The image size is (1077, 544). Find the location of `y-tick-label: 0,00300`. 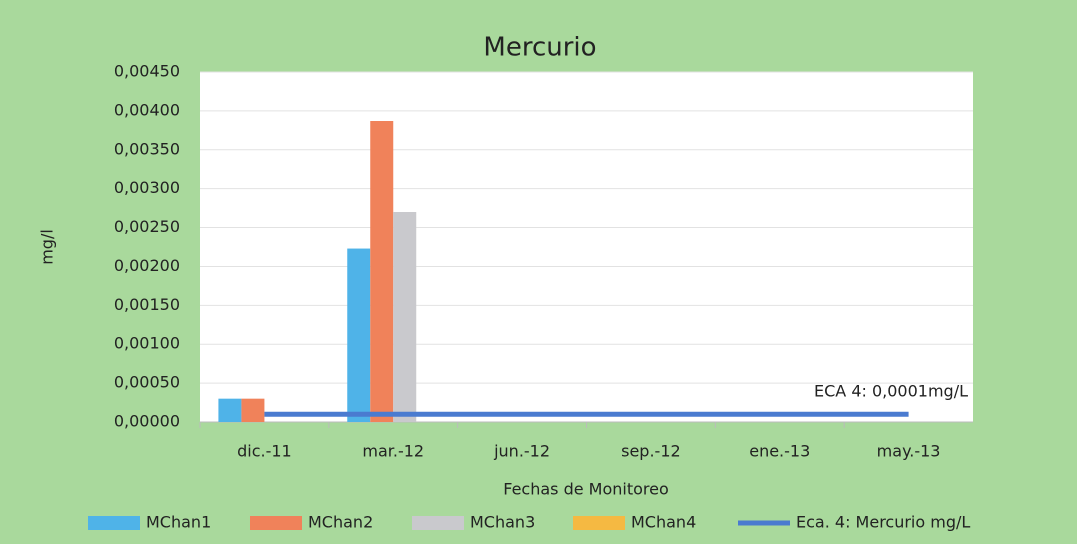

y-tick-label: 0,00300 is located at coordinates (147, 187).